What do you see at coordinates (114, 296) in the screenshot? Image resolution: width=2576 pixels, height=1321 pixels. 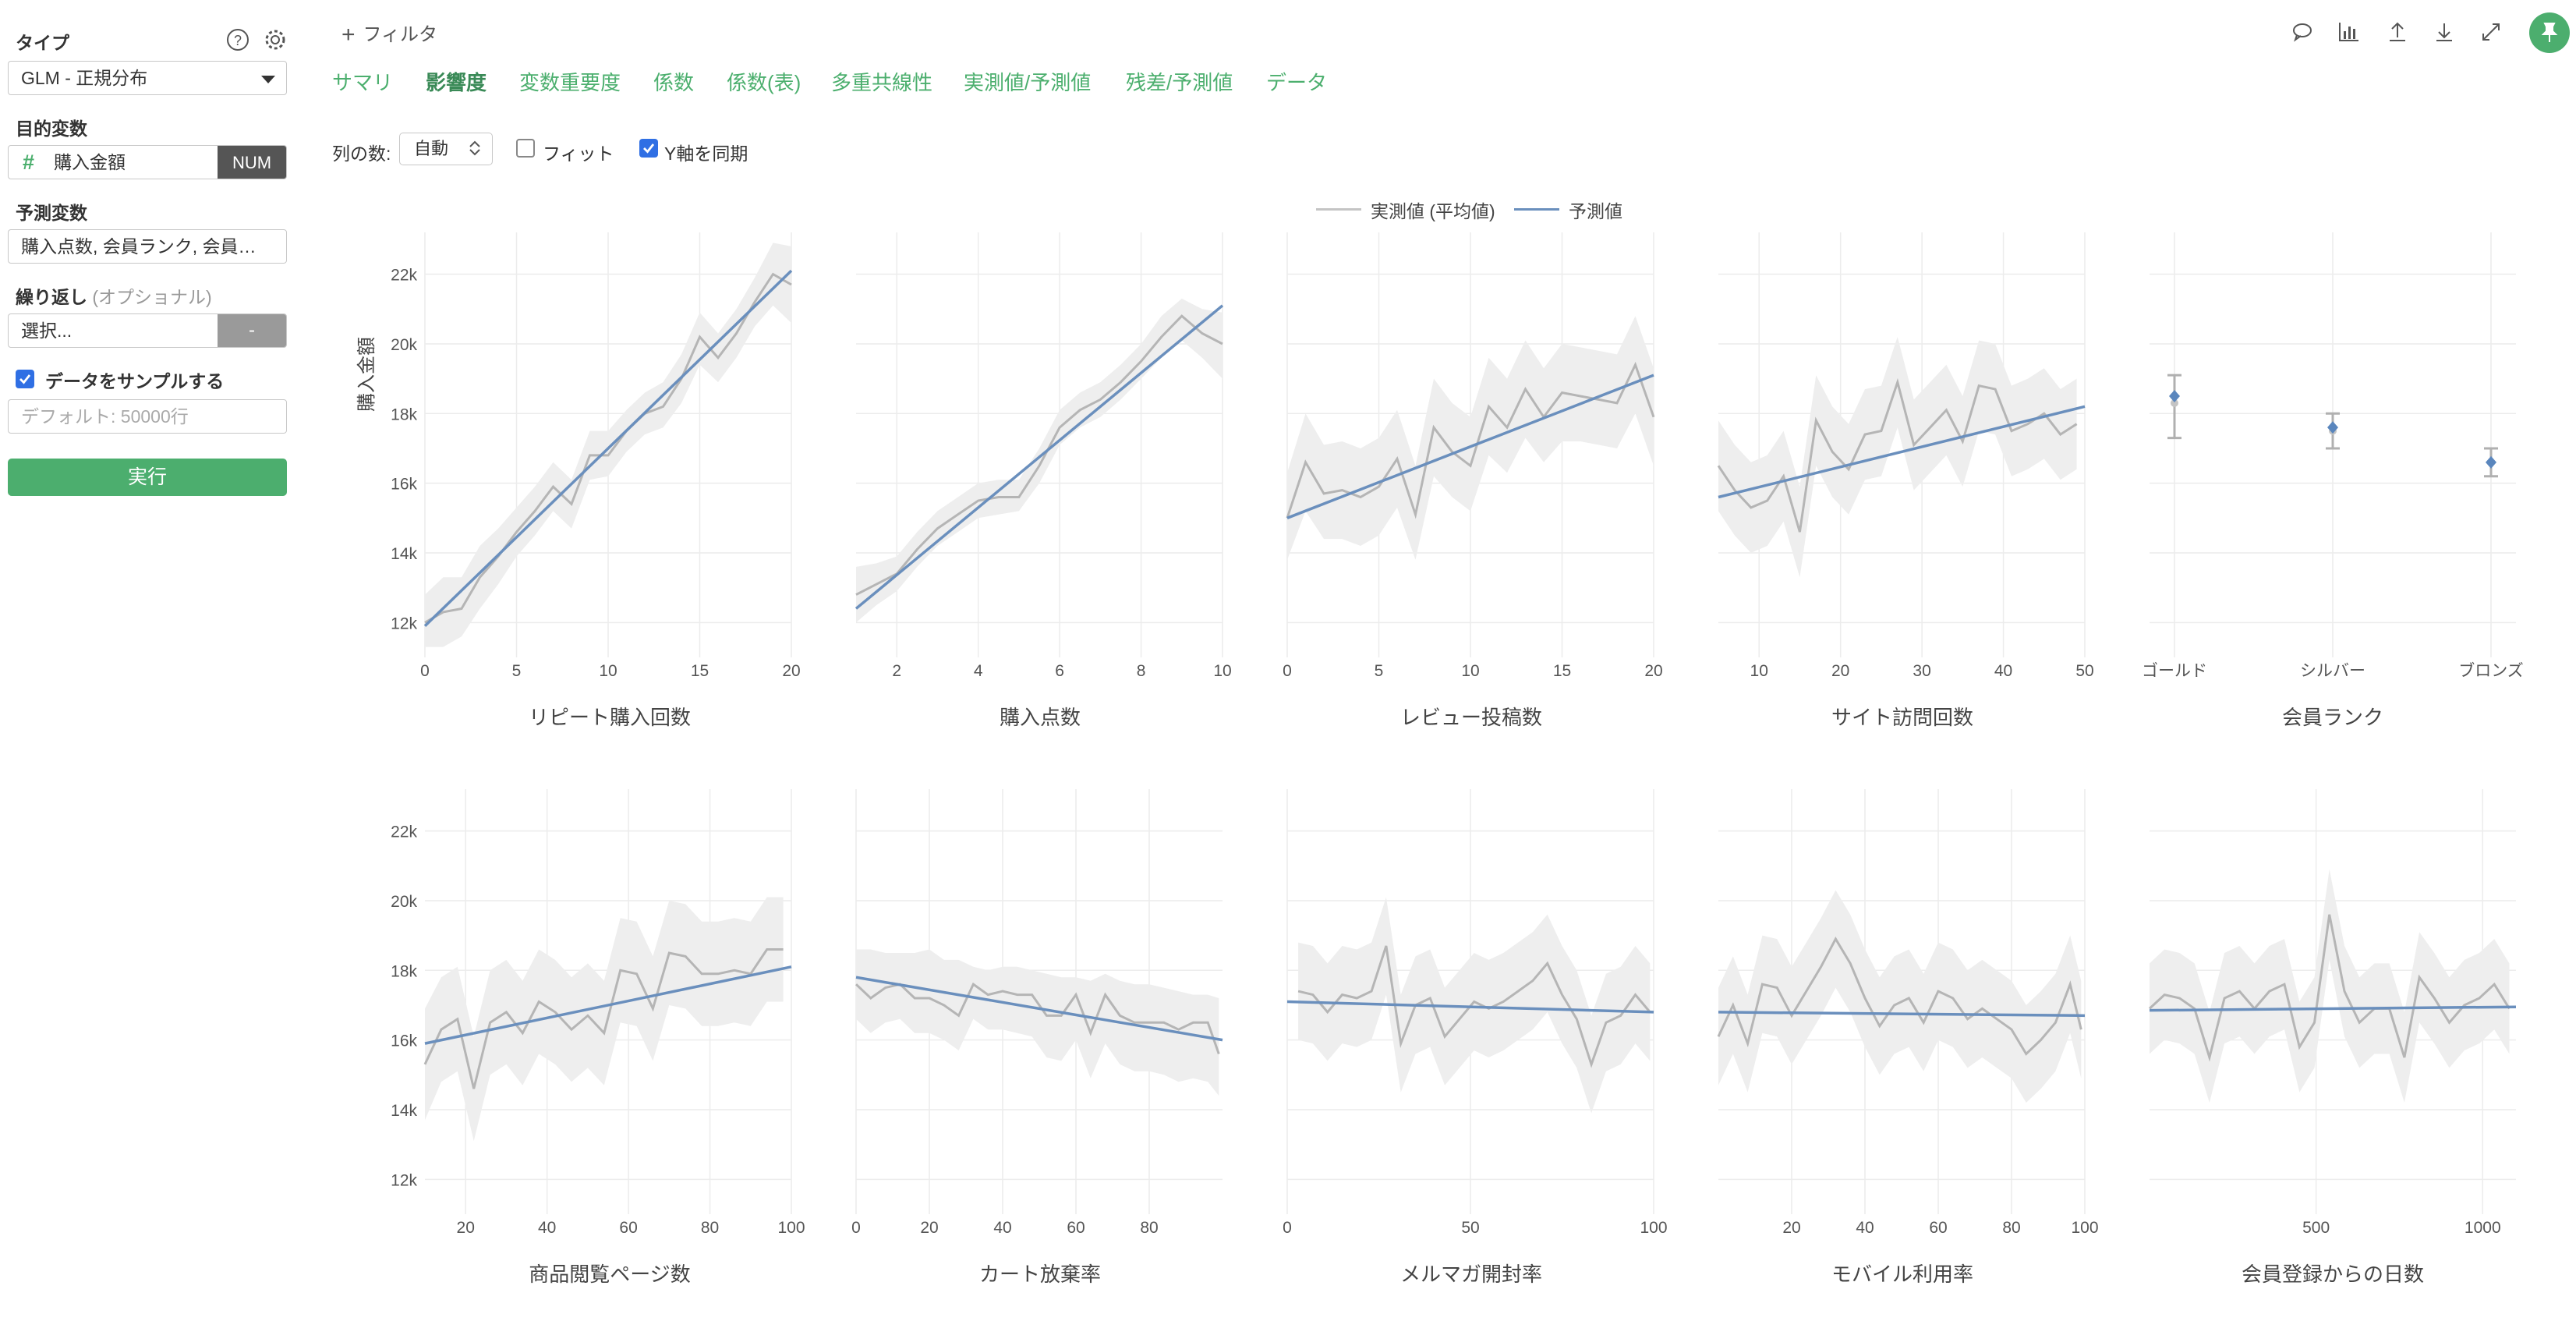 I see `repeat-label: 繰り返し (オプショナル)` at bounding box center [114, 296].